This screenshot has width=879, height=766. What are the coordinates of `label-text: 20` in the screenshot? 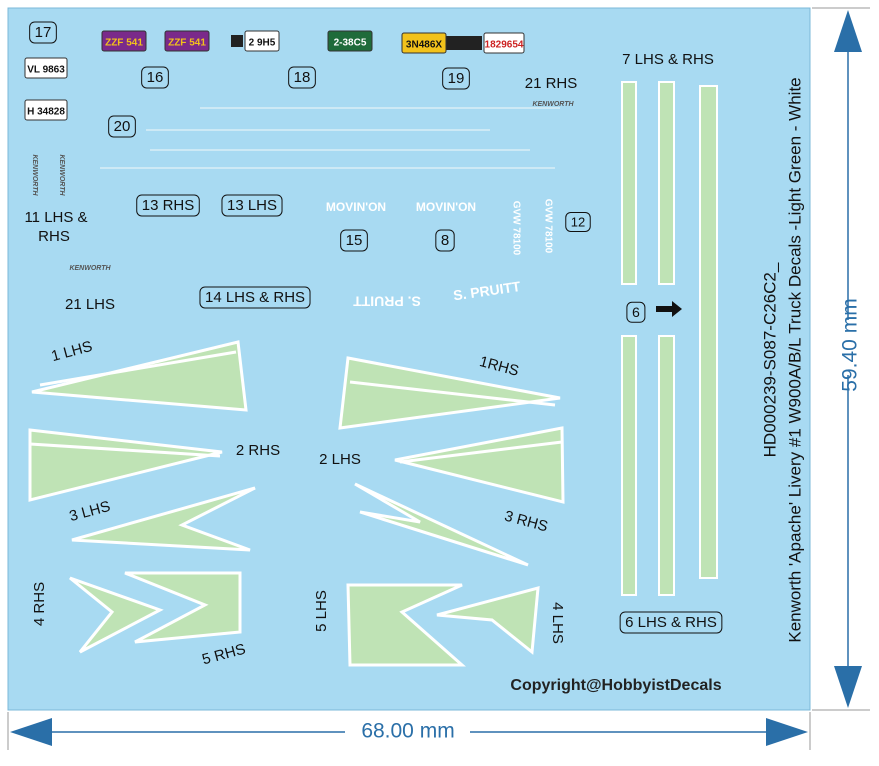 It's located at (122, 126).